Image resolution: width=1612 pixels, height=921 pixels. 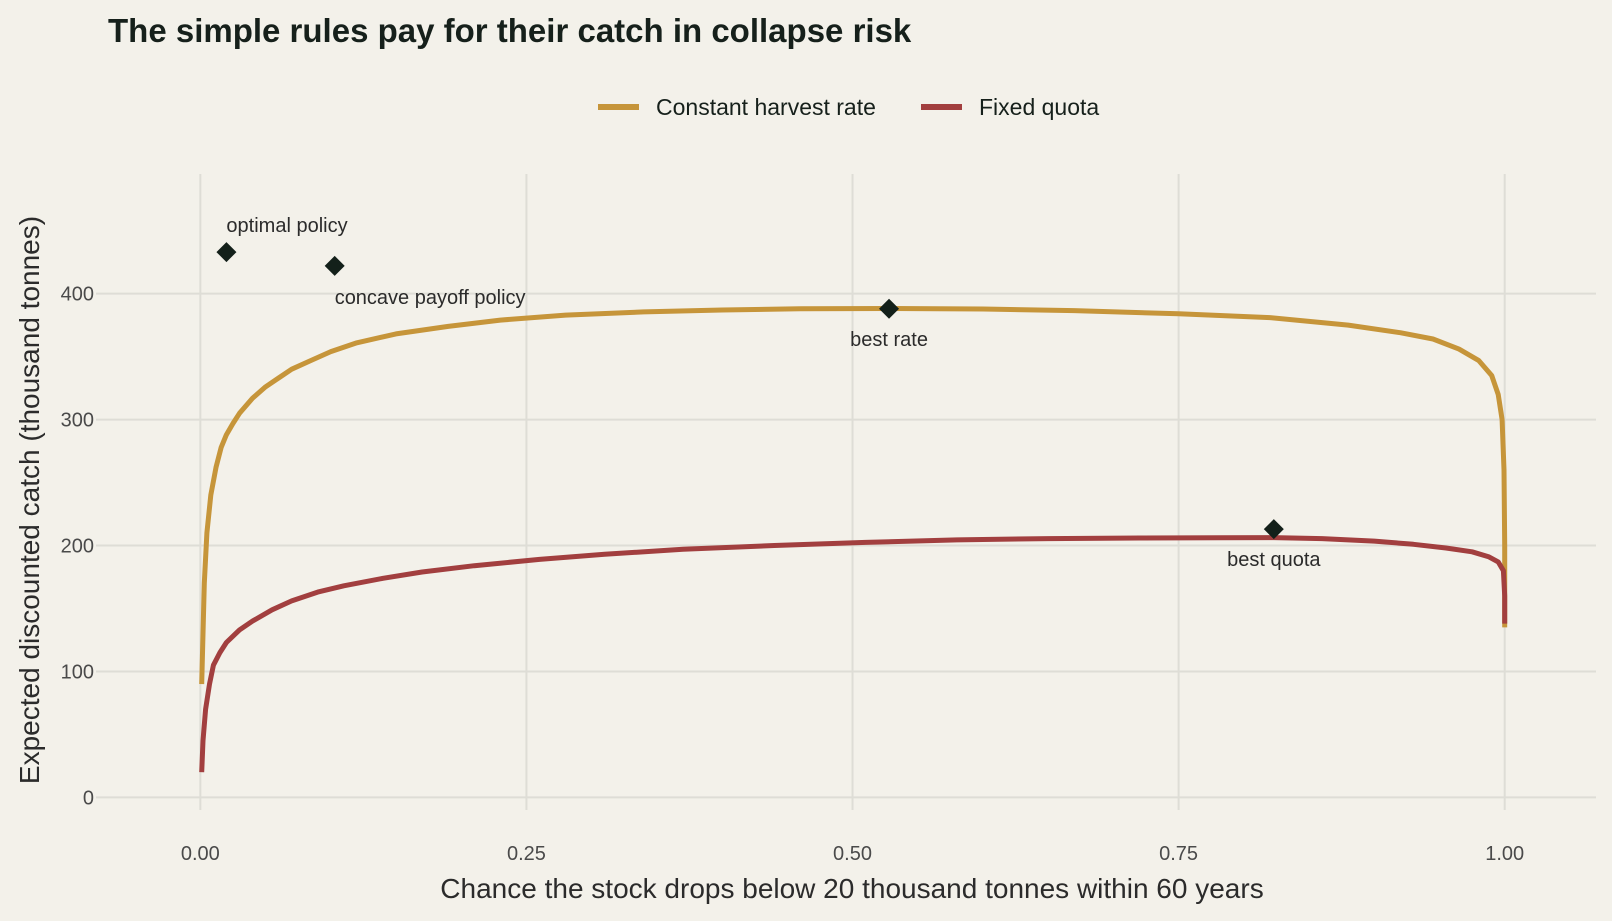 What do you see at coordinates (77, 672) in the screenshot?
I see `y-tick-label-100: 100` at bounding box center [77, 672].